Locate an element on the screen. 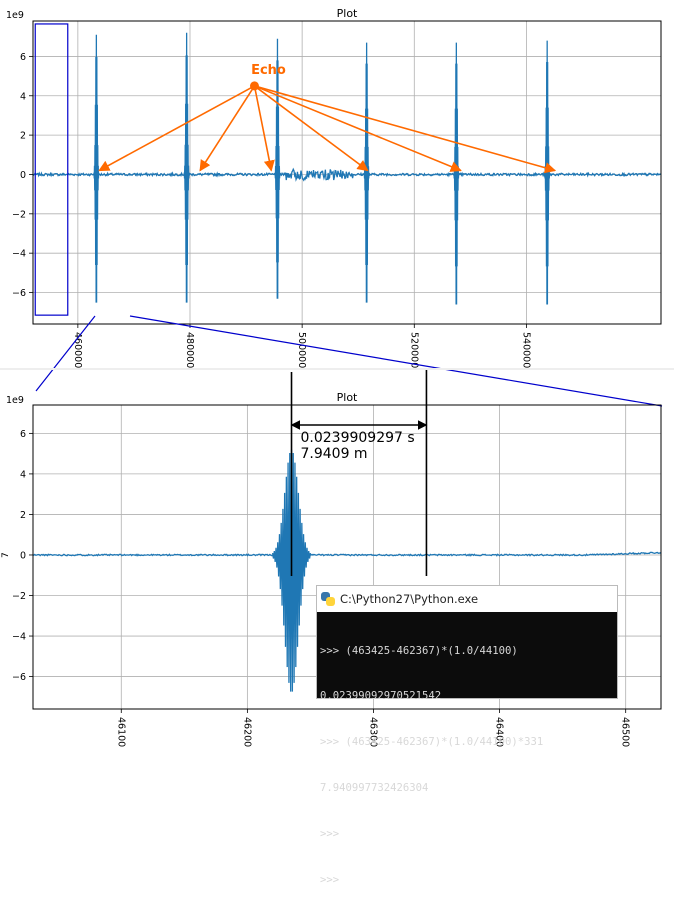  separator-band is located at coordinates (337, 369).